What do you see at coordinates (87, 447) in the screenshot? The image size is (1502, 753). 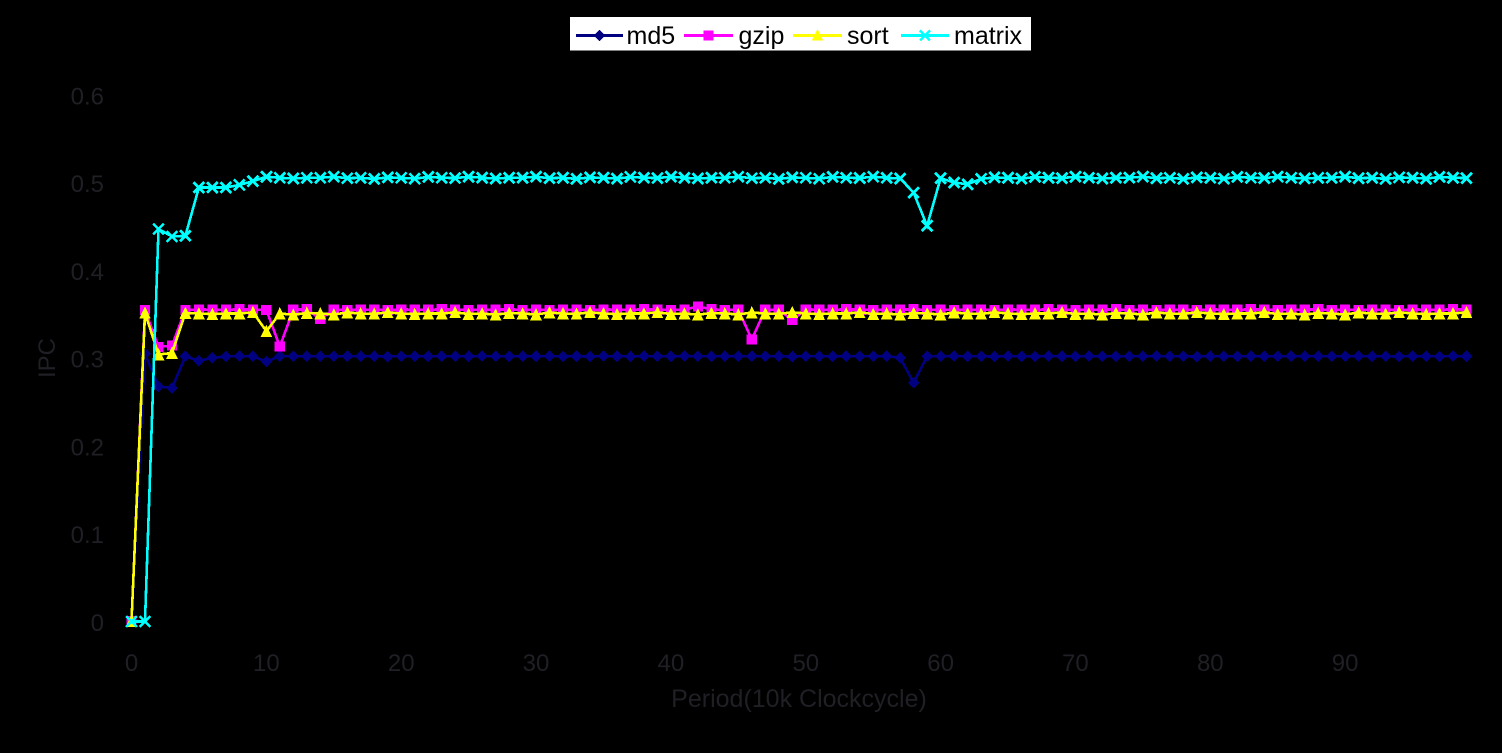 I see `svg-text: 0.2` at bounding box center [87, 447].